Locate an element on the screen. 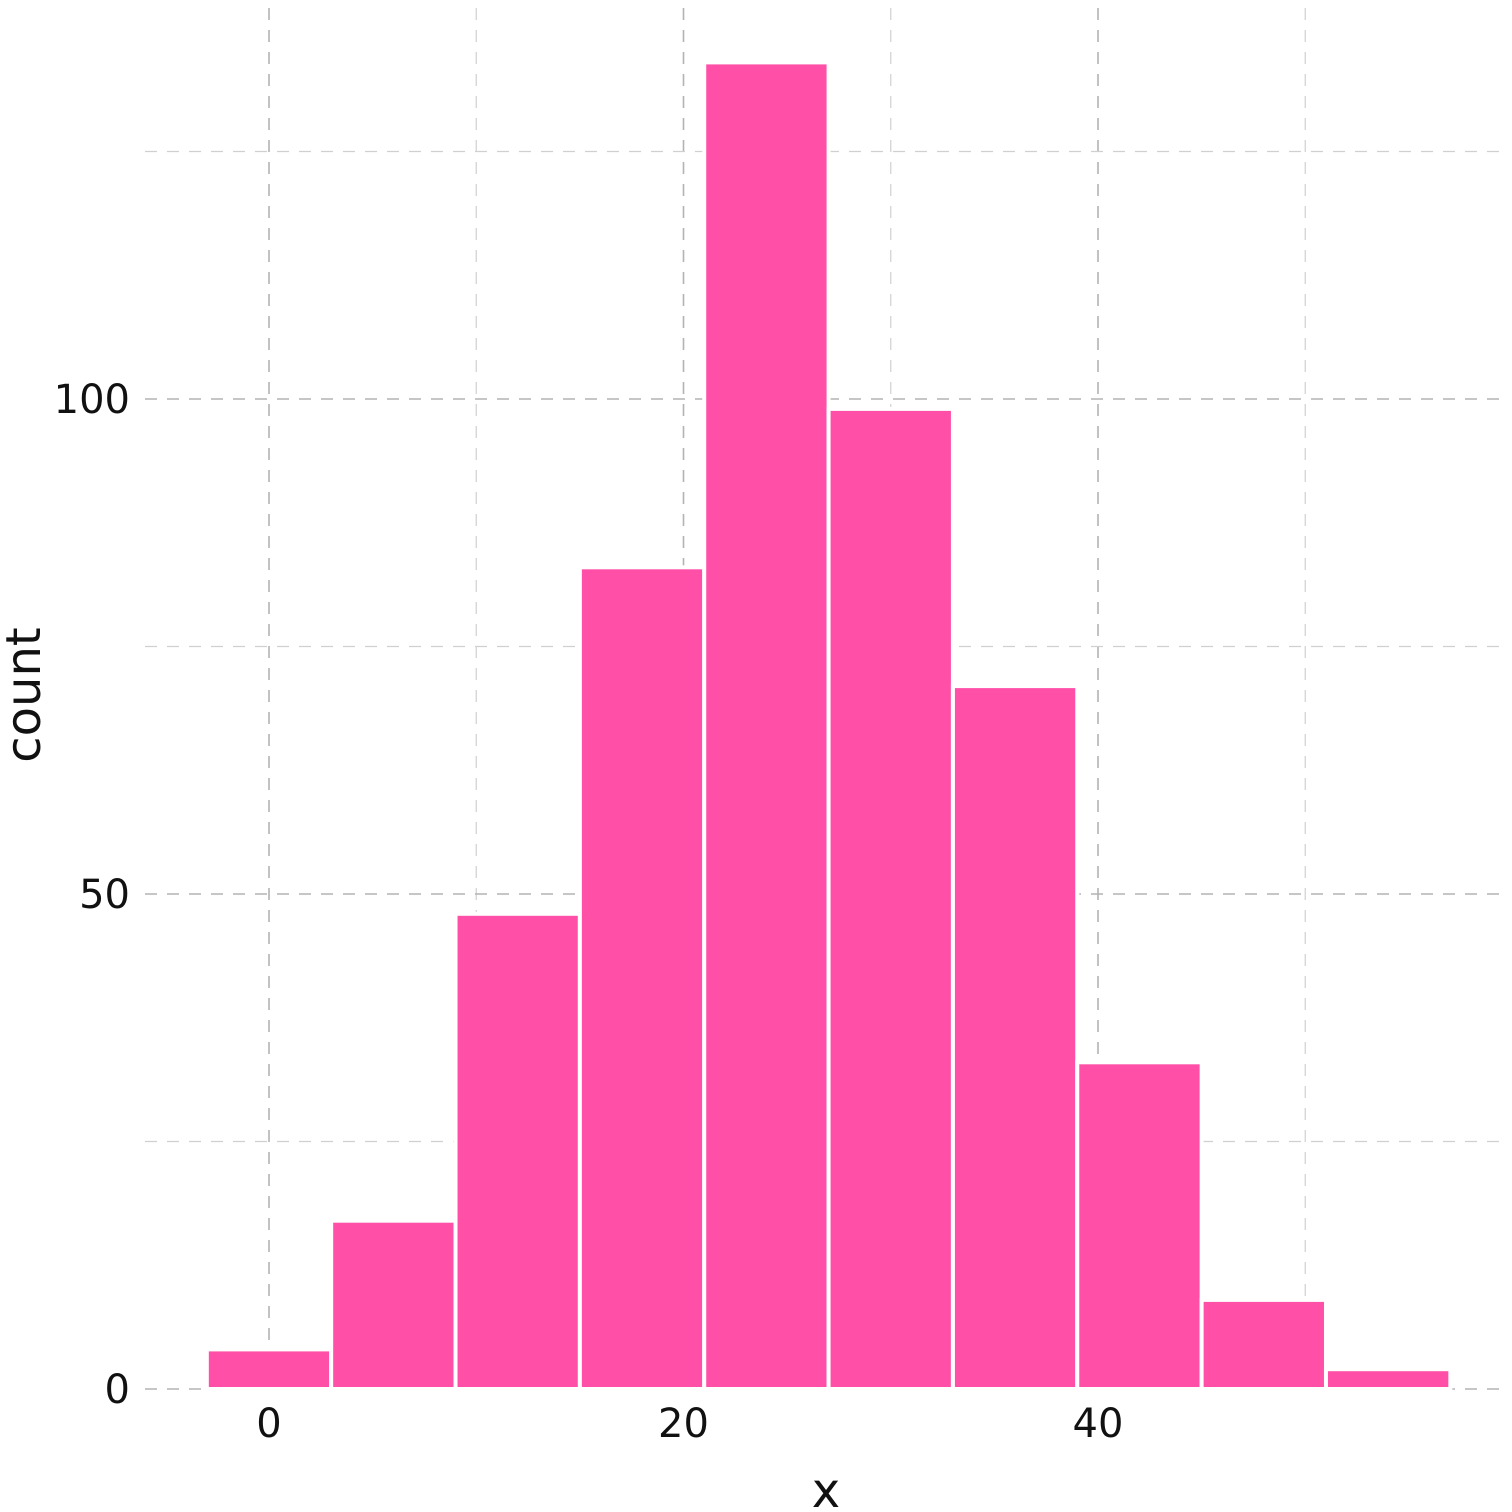  x-tick-label: 0 is located at coordinates (268, 1424).